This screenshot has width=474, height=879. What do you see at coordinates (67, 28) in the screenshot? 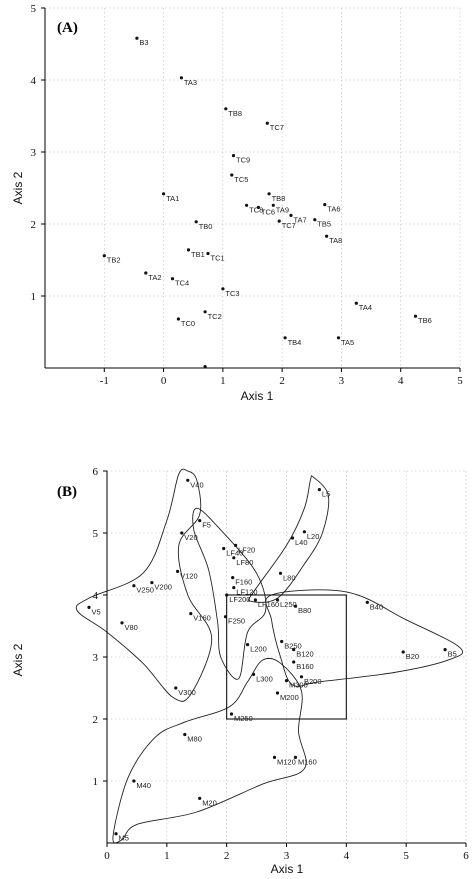
I see `panel-a-label: (A)` at bounding box center [67, 28].